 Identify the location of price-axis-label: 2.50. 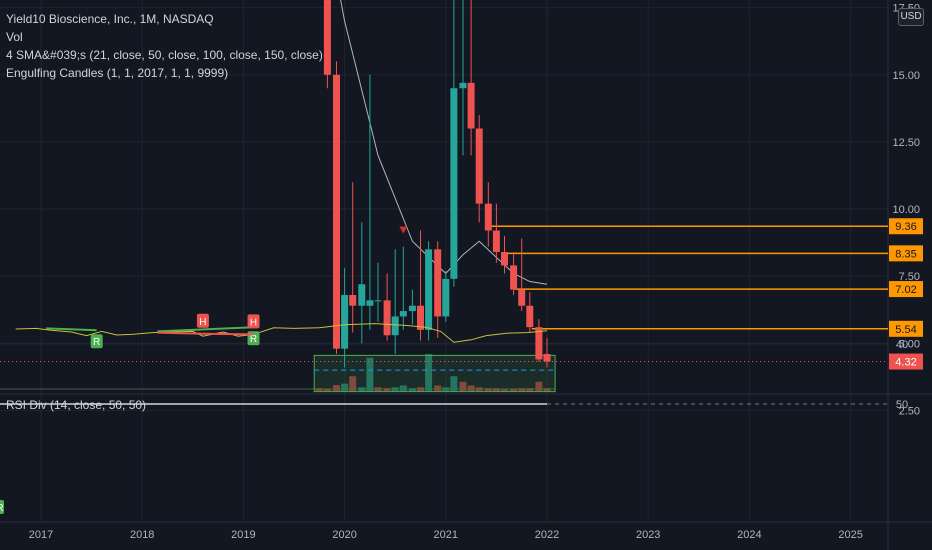
(909, 411).